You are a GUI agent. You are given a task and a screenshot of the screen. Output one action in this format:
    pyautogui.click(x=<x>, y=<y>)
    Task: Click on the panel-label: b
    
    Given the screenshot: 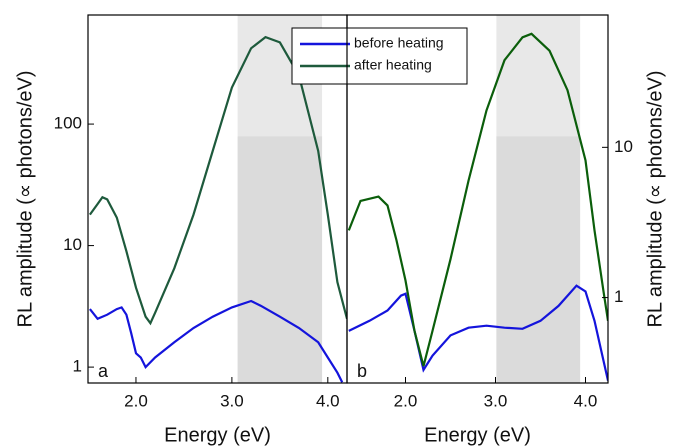 What is the action you would take?
    pyautogui.click(x=362, y=371)
    